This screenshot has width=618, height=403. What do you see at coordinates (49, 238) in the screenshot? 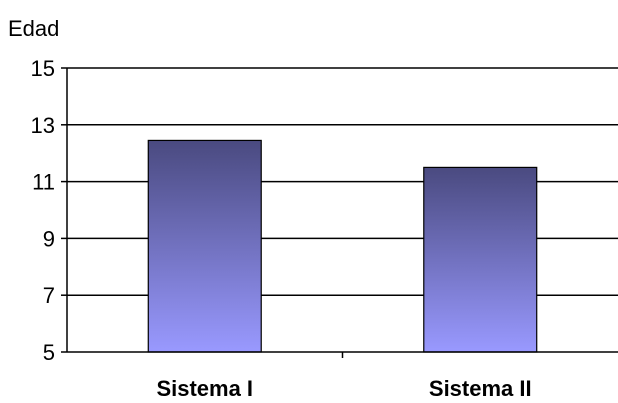
I see `y-tick-label: 9` at bounding box center [49, 238].